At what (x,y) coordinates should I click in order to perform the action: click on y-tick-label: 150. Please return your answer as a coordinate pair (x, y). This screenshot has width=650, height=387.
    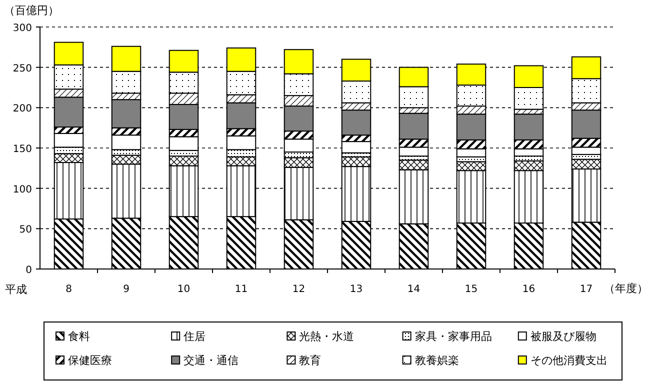
    Looking at the image, I should click on (22, 149).